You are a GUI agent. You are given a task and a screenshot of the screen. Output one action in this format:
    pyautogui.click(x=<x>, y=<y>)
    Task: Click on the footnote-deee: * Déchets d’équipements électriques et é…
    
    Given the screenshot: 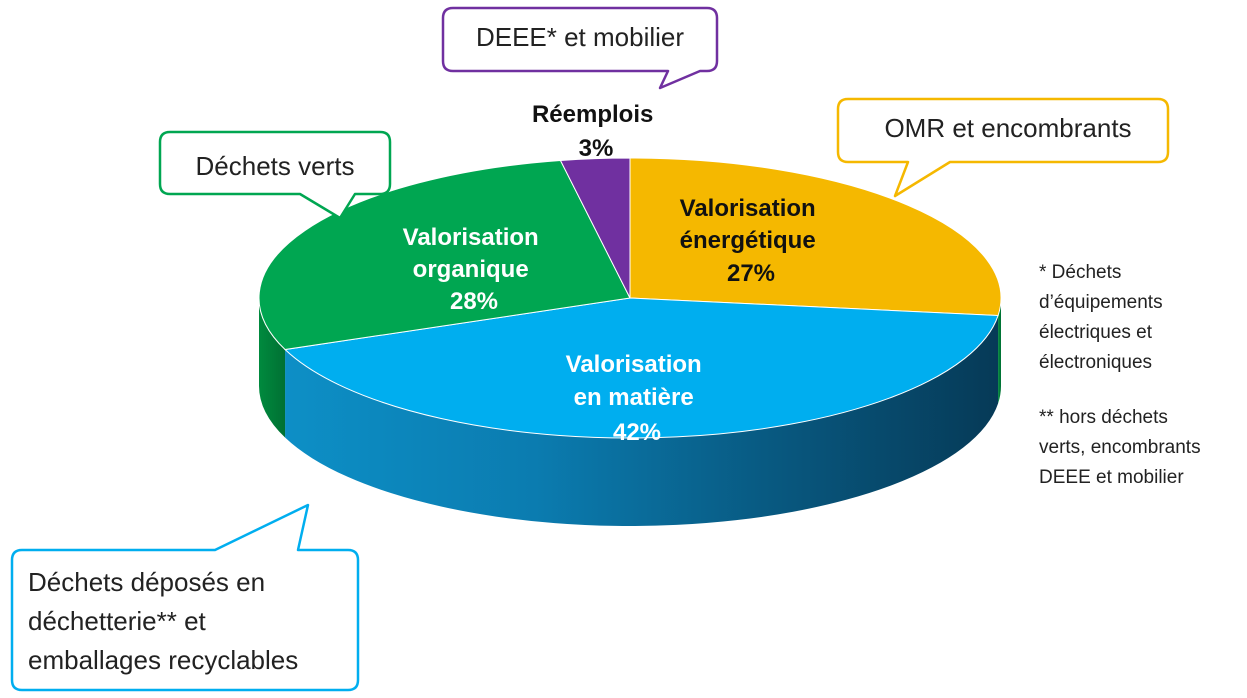 What is the action you would take?
    pyautogui.click(x=1101, y=317)
    